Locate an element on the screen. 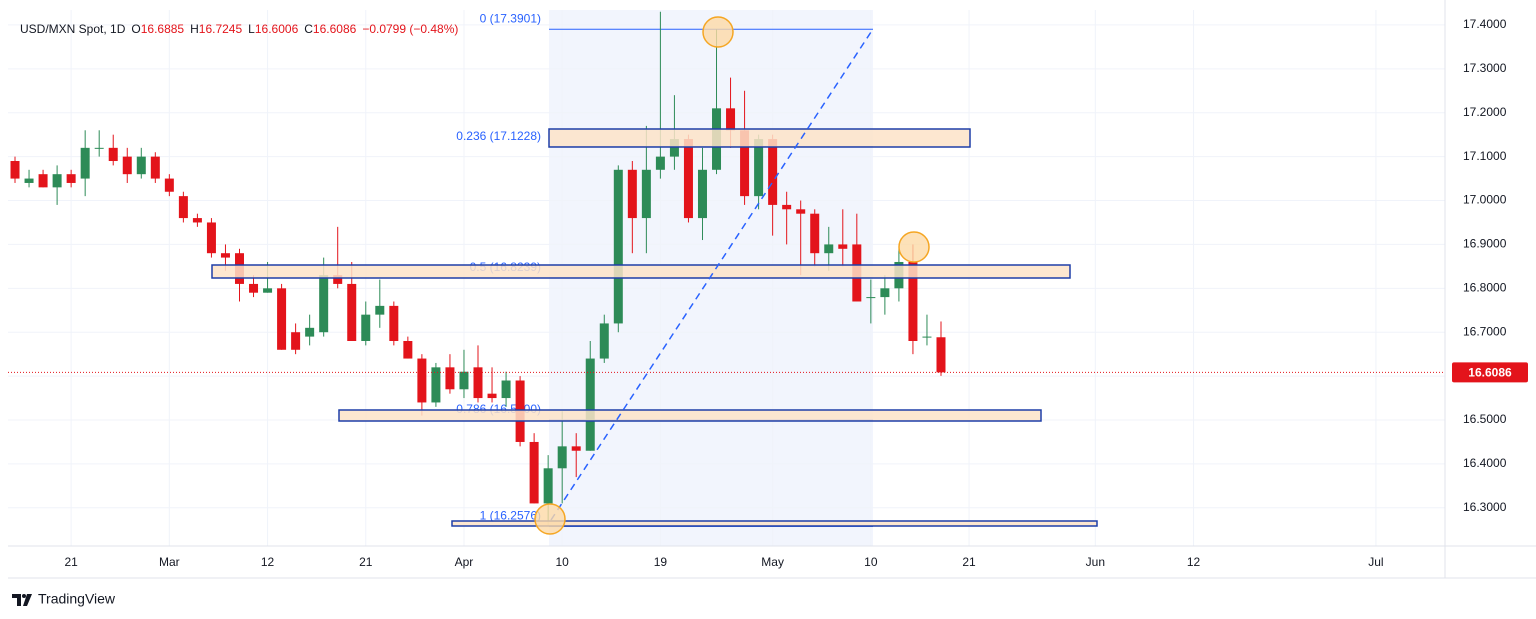  y-tick-label: 16.5000 is located at coordinates (1485, 419).